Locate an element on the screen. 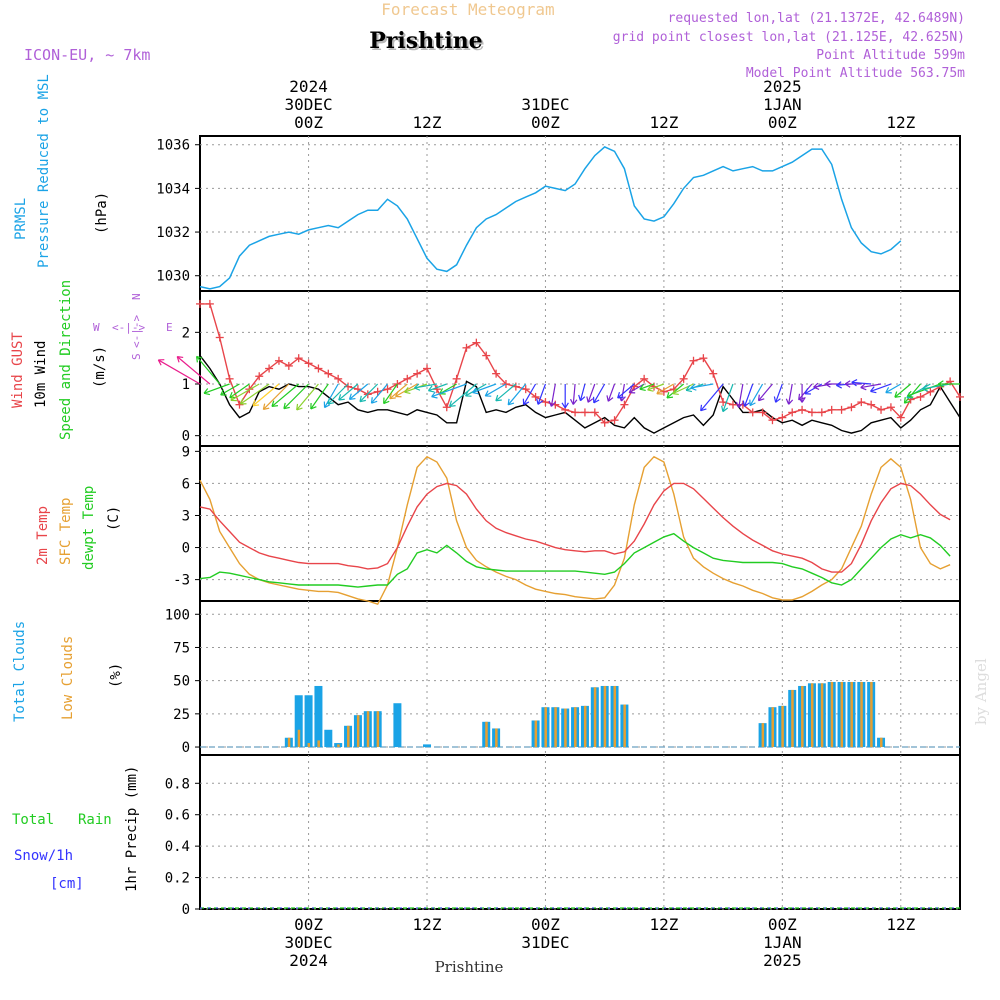 This screenshot has height=1000, width=1000. dewpoint-line is located at coordinates (575, 560).